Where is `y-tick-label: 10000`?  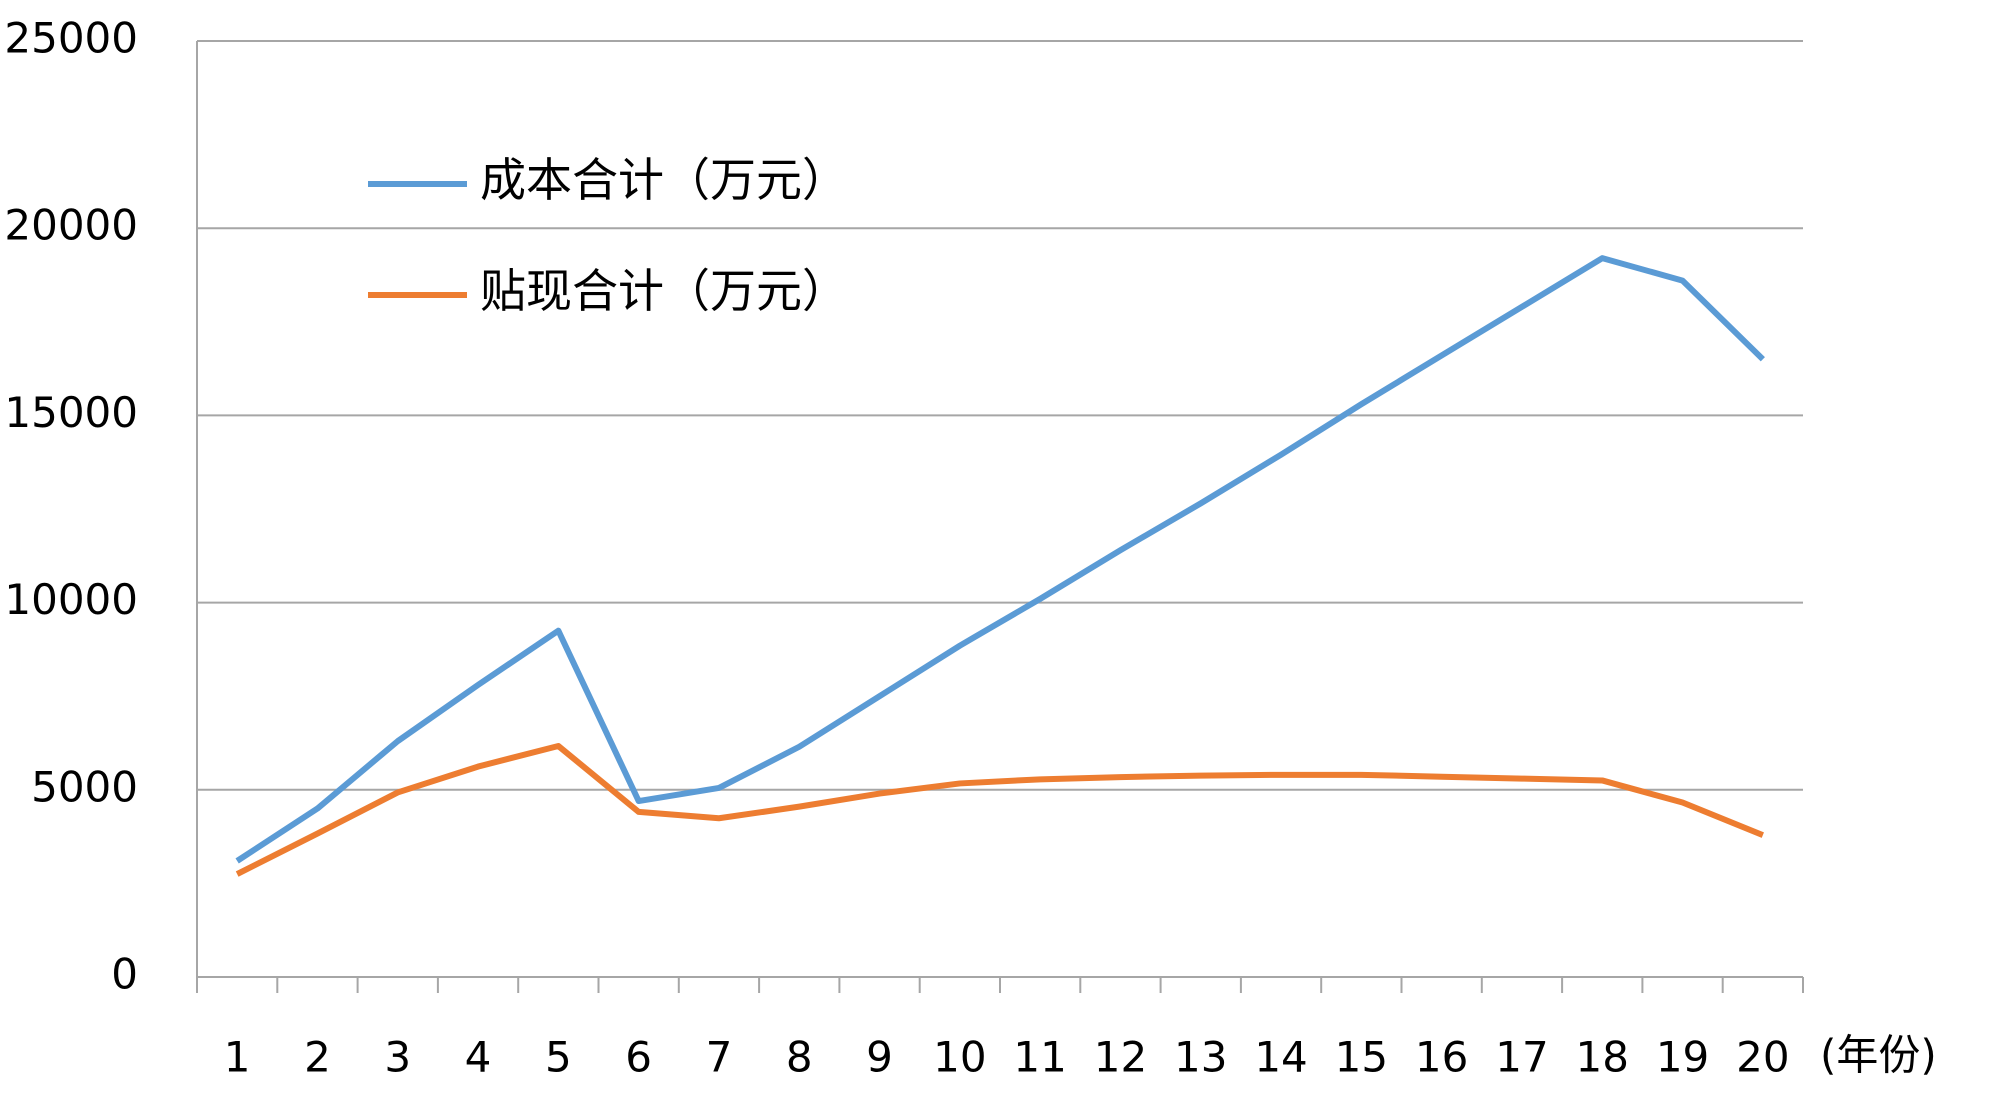
y-tick-label: 10000 is located at coordinates (71, 599).